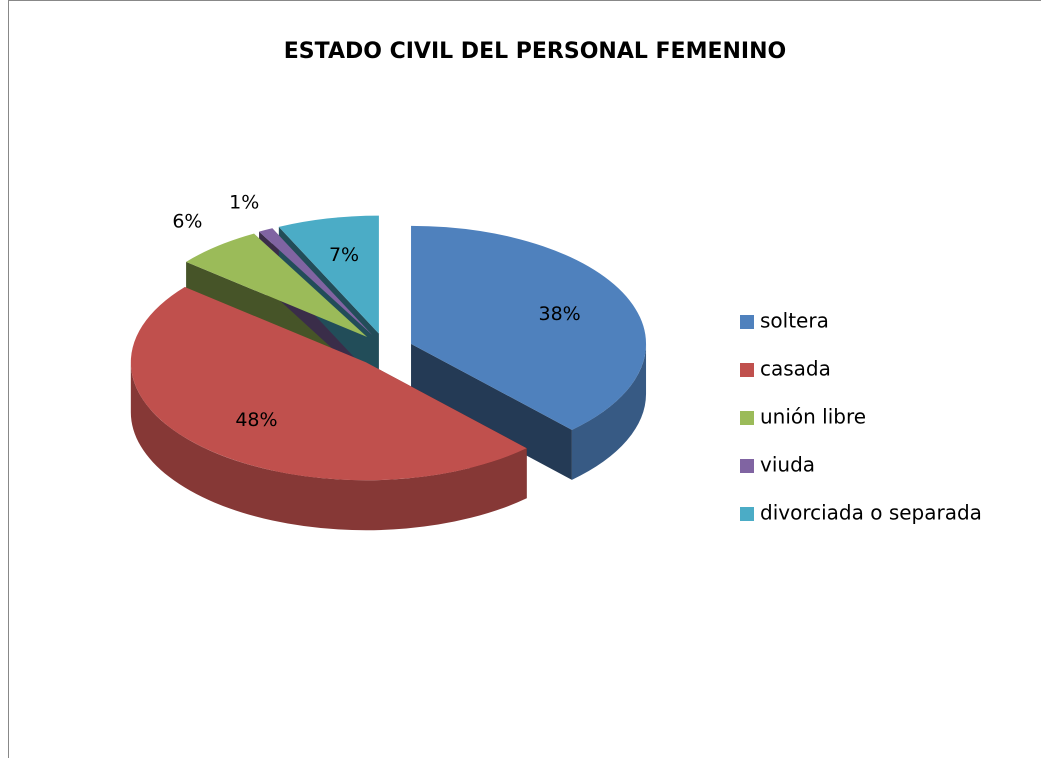 The image size is (1041, 758). Describe the element at coordinates (813, 417) in the screenshot. I see `legend-label: unión libre` at that location.